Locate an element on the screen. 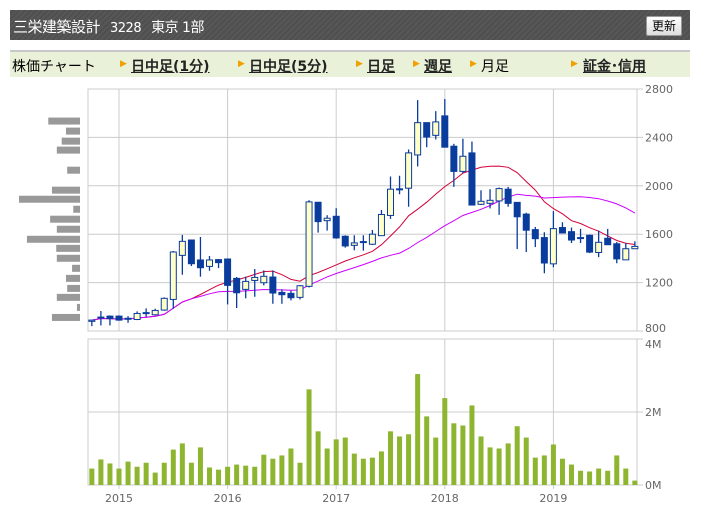 The width and height of the screenshot is (704, 525). stock-title: 三栄建築設計 3228 東京 1部 is located at coordinates (108, 26).